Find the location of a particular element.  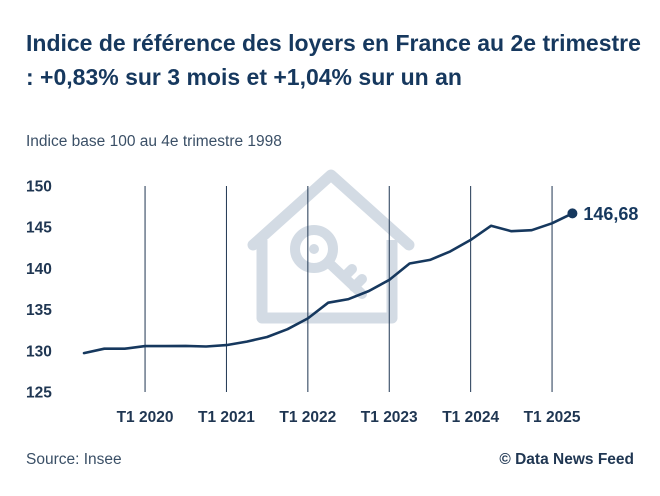

y-tick-label: 140 is located at coordinates (39, 269).